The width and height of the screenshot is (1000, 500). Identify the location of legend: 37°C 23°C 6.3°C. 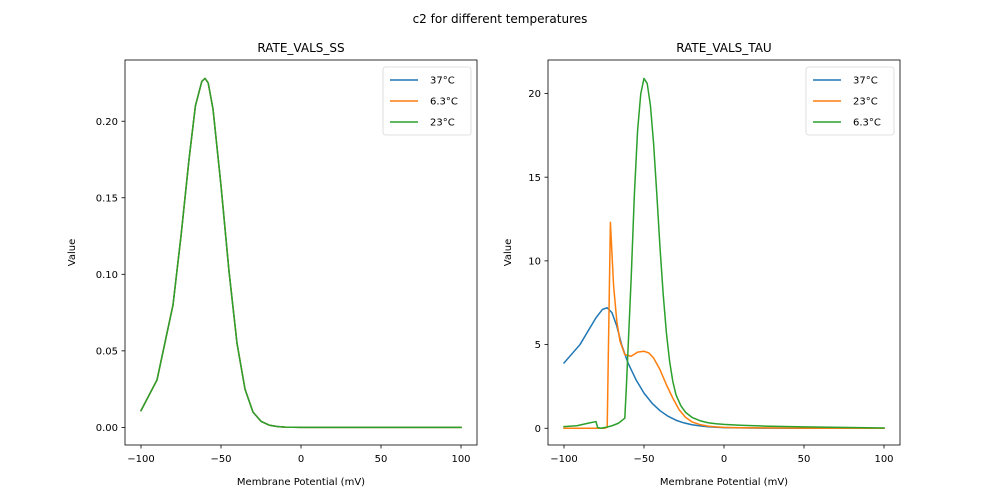
(850, 101).